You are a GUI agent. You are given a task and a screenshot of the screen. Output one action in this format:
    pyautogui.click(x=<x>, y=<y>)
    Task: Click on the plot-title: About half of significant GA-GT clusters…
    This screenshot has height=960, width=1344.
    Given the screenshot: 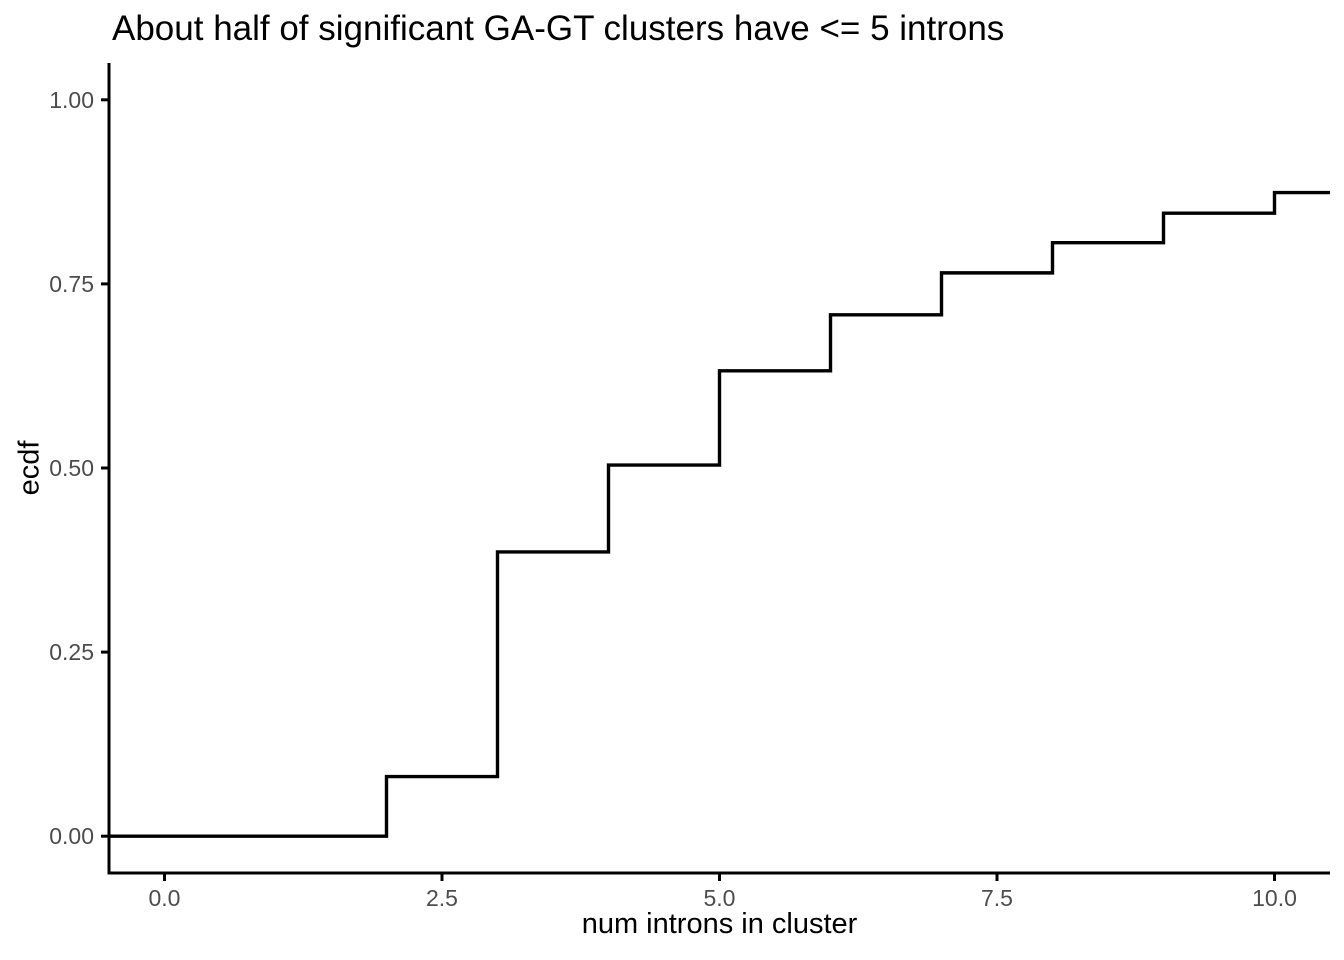 What is the action you would take?
    pyautogui.click(x=558, y=28)
    